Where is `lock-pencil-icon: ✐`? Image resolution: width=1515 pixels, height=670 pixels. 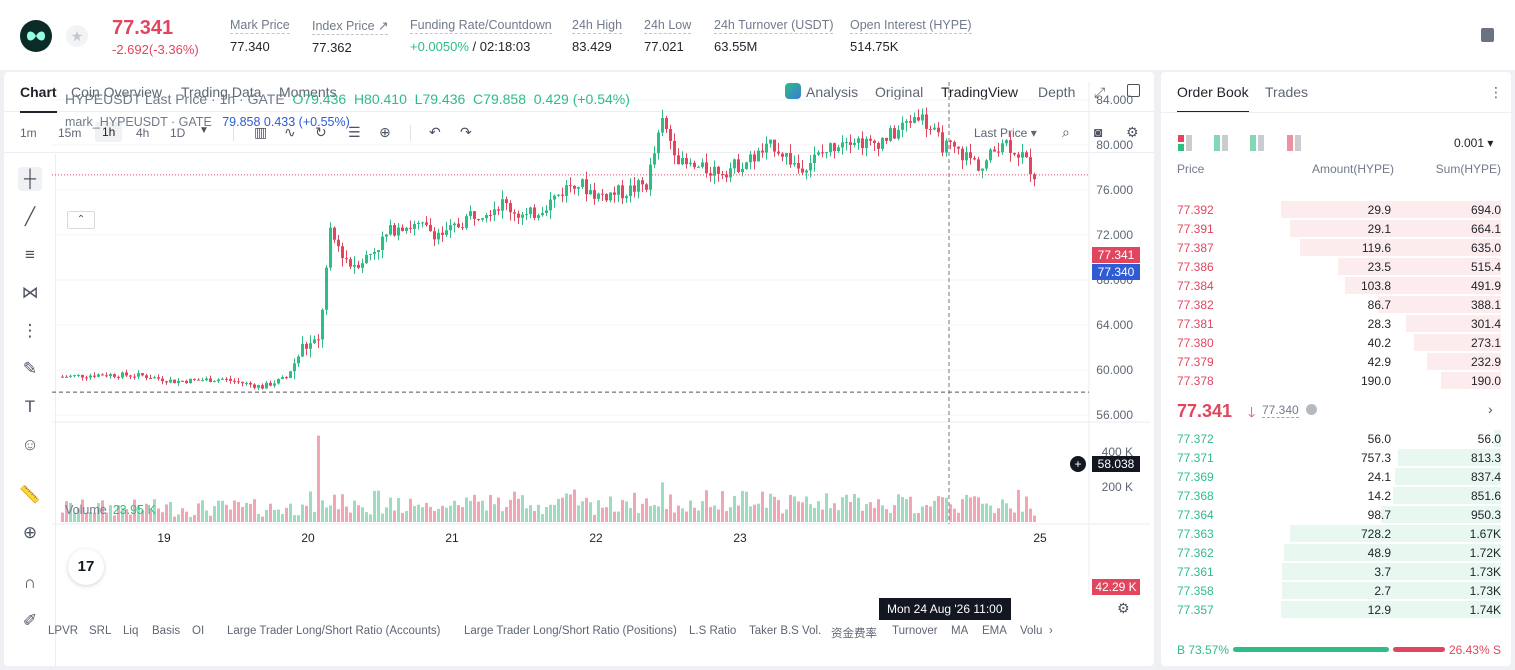
lock-pencil-icon: ✐ is located at coordinates (30, 620).